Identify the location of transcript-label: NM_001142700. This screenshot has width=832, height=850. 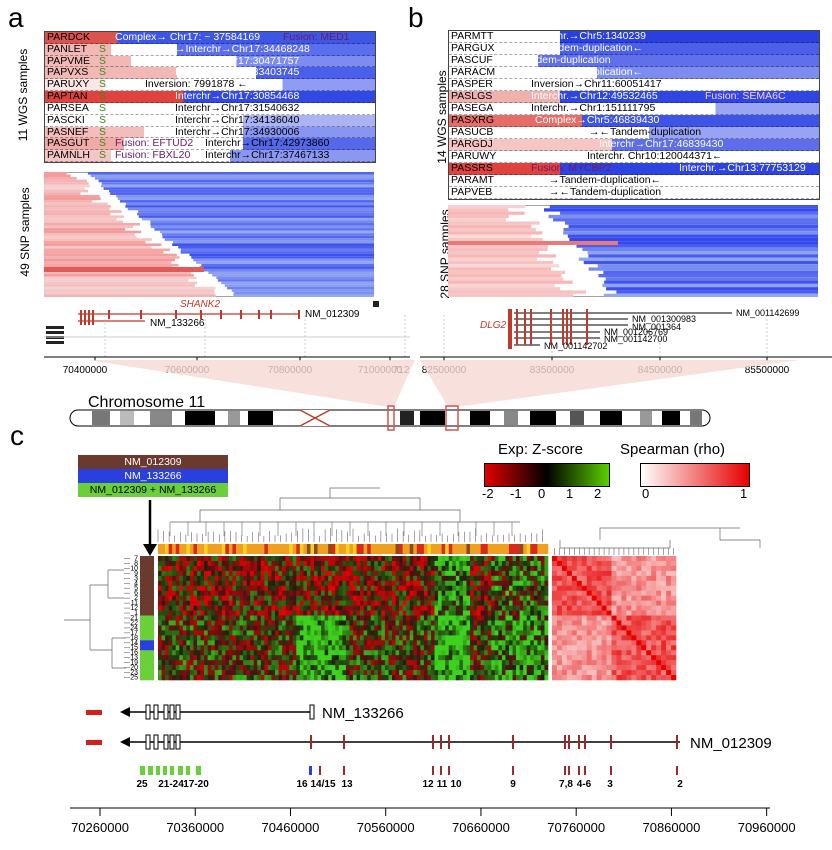
(635, 339).